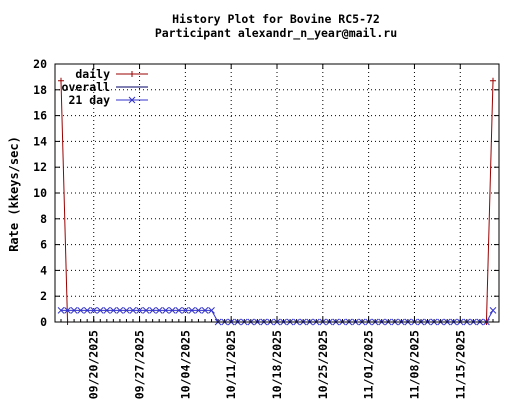 The height and width of the screenshot is (400, 520). I want to click on y-tick-label: 10, so click(40, 193).